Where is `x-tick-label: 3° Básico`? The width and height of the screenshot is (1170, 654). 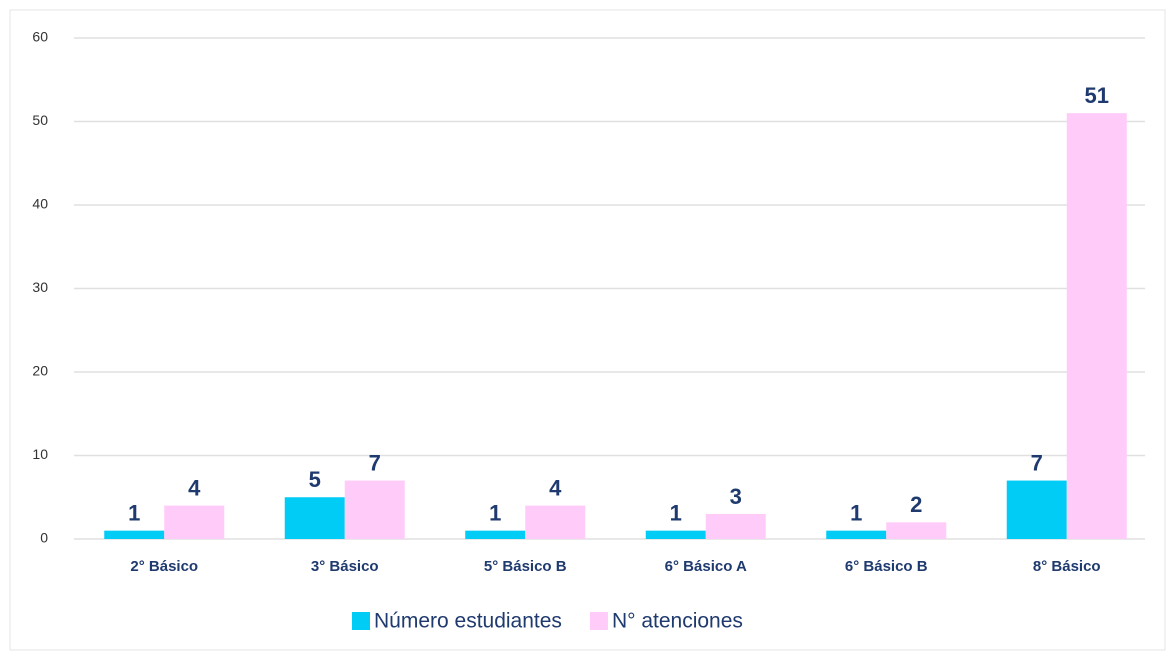 x-tick-label: 3° Básico is located at coordinates (345, 566).